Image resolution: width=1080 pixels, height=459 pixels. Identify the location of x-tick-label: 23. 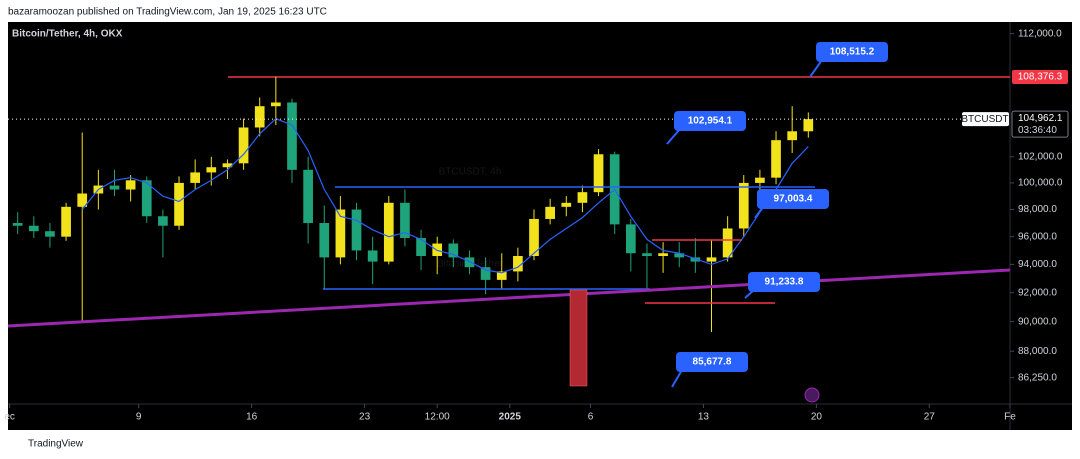
(365, 417).